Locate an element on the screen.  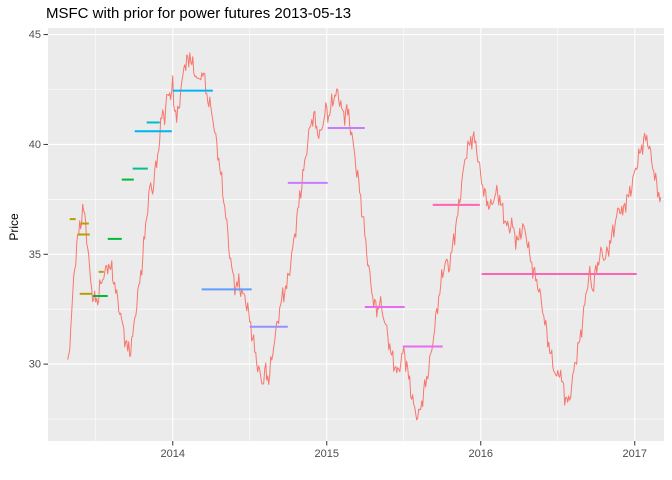
y-tick-label: 30 is located at coordinates (35, 365).